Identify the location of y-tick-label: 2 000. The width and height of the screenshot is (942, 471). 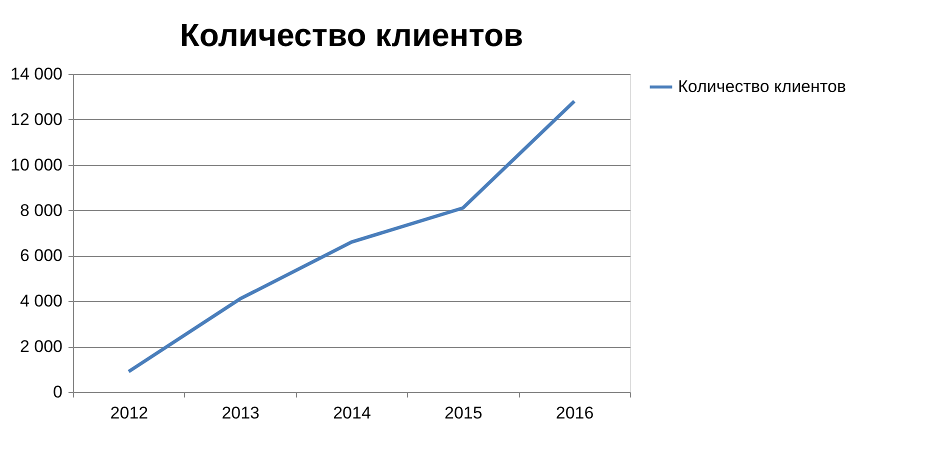
(41, 346).